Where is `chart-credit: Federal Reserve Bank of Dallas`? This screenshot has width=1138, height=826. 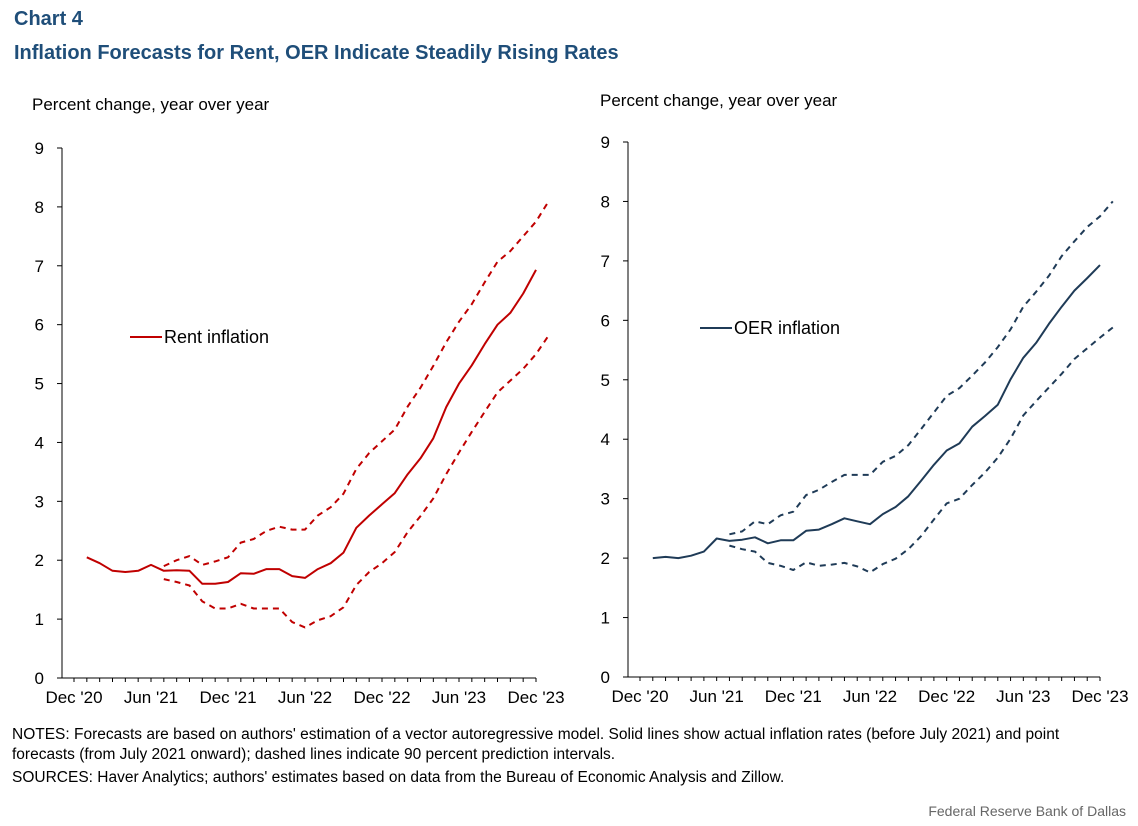
chart-credit: Federal Reserve Bank of Dallas is located at coordinates (1027, 811).